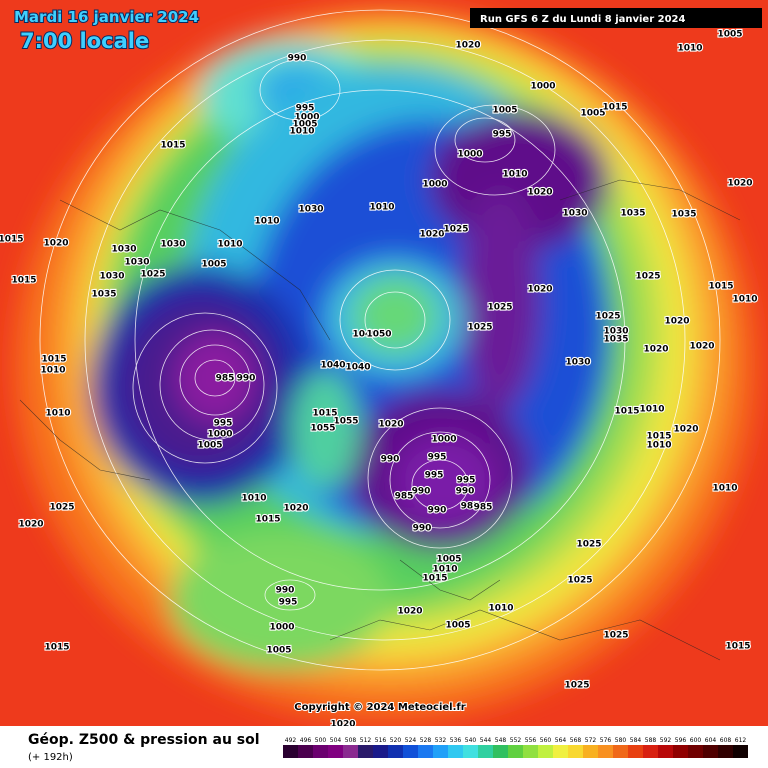 The height and width of the screenshot is (768, 768). What do you see at coordinates (336, 740) in the screenshot?
I see `scale-label: 504` at bounding box center [336, 740].